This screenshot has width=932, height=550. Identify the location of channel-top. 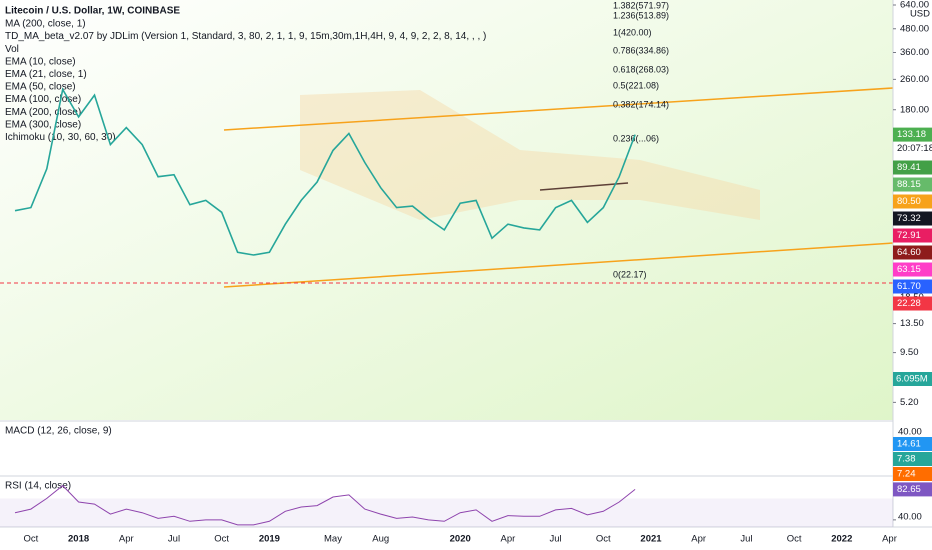
(558, 109).